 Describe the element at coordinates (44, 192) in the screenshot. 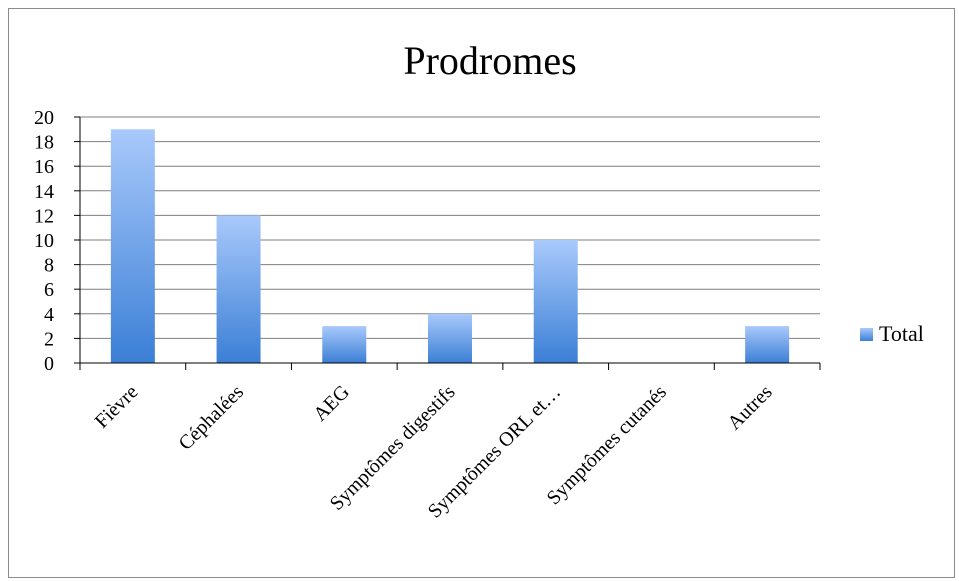

I see `y-tick-label: 14` at that location.